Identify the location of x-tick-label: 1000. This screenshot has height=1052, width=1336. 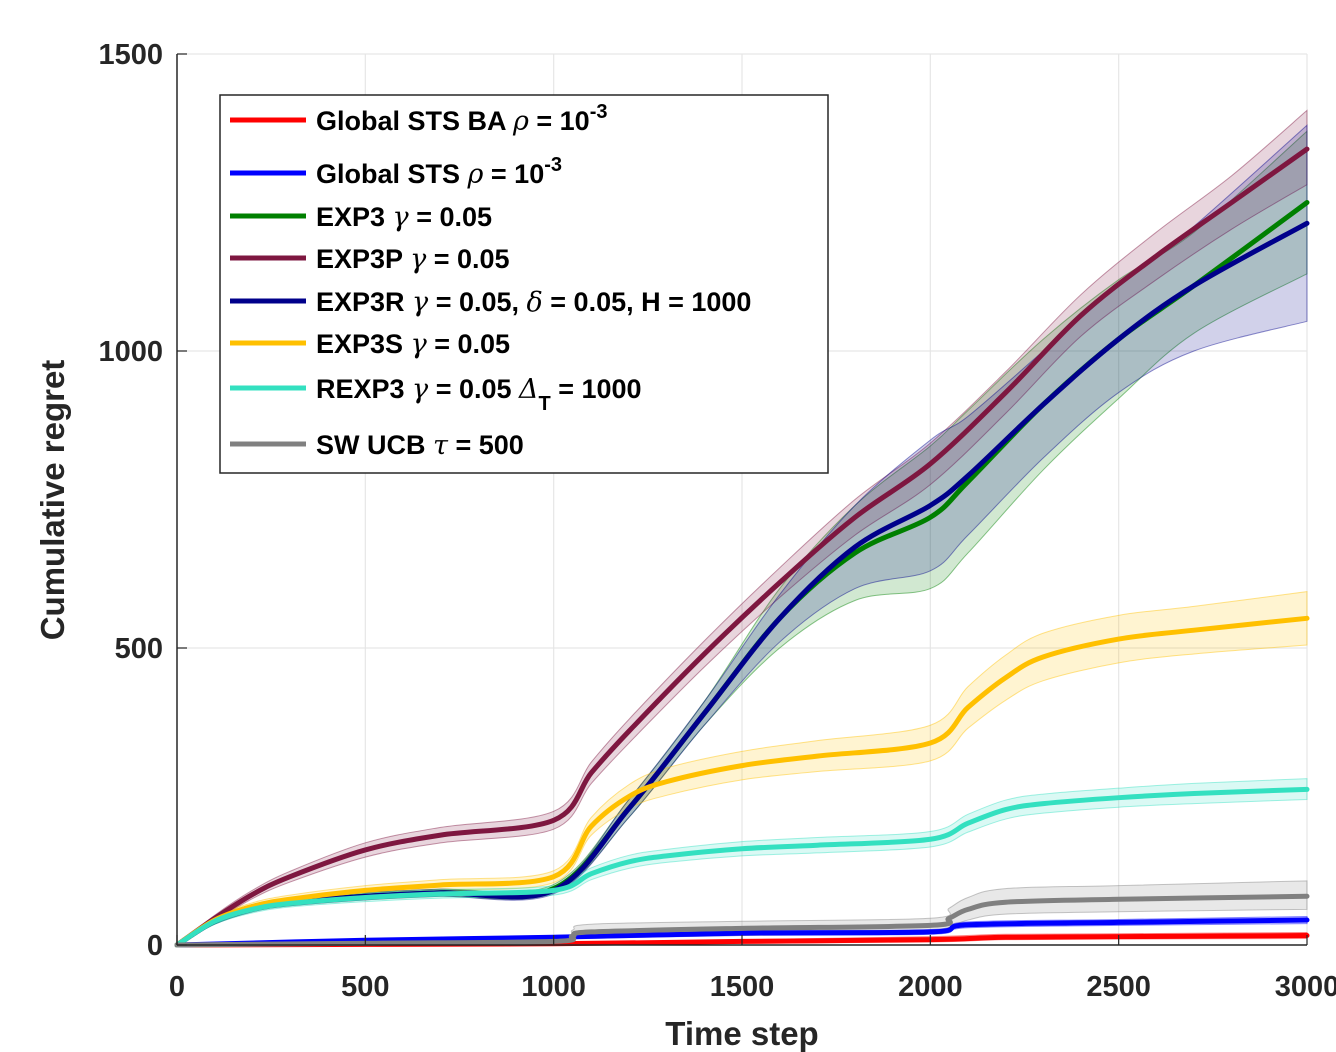
(553, 987).